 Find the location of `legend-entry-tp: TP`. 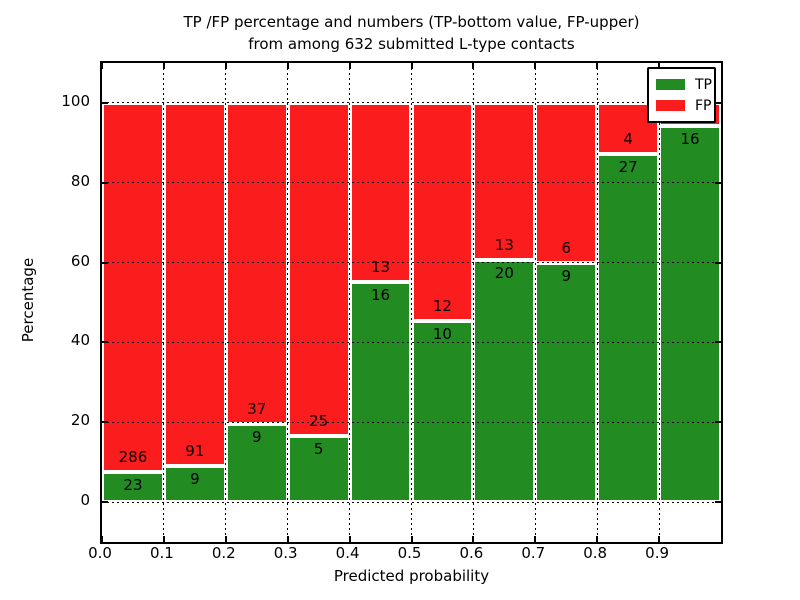

legend-entry-tp: TP is located at coordinates (684, 84).